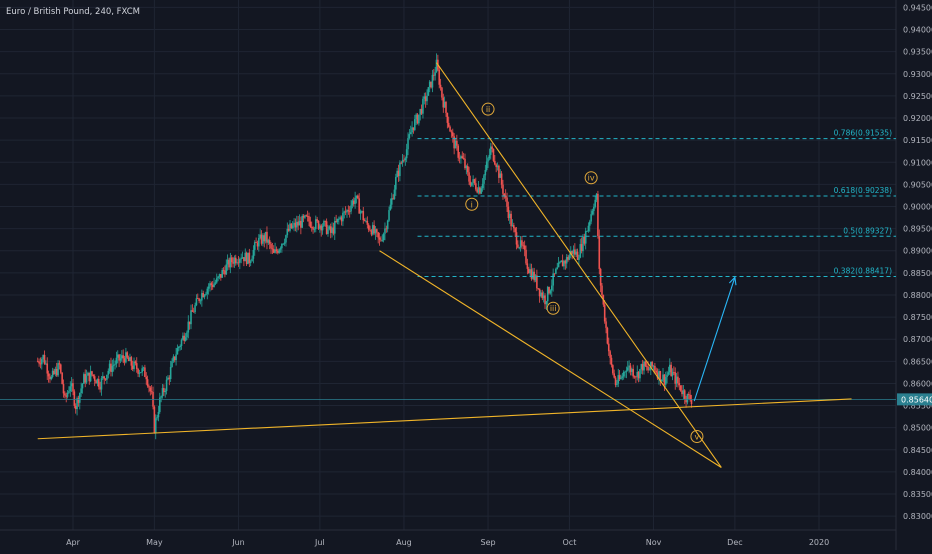 The height and width of the screenshot is (554, 932). What do you see at coordinates (550, 359) in the screenshot?
I see `lower-channel-line` at bounding box center [550, 359].